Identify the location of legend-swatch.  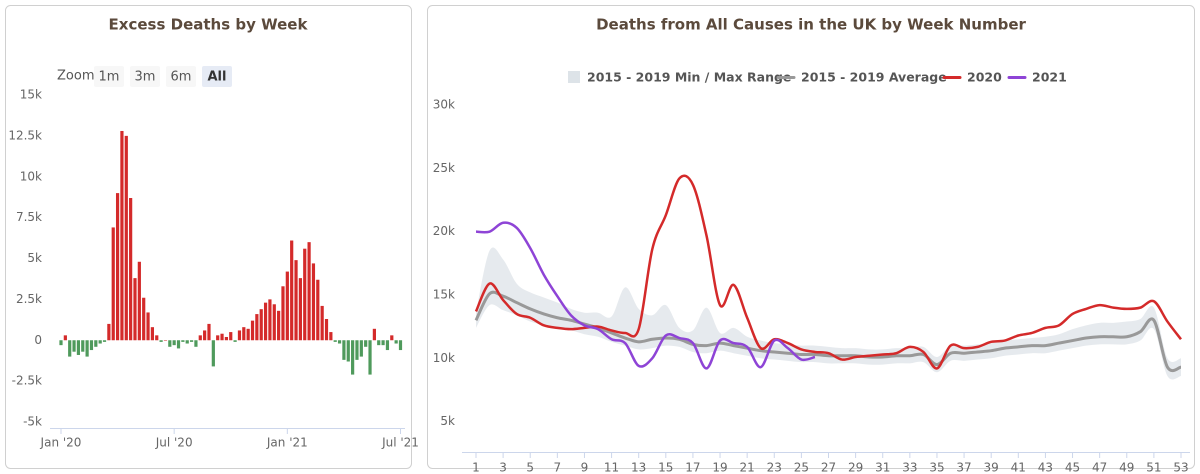
(574, 77).